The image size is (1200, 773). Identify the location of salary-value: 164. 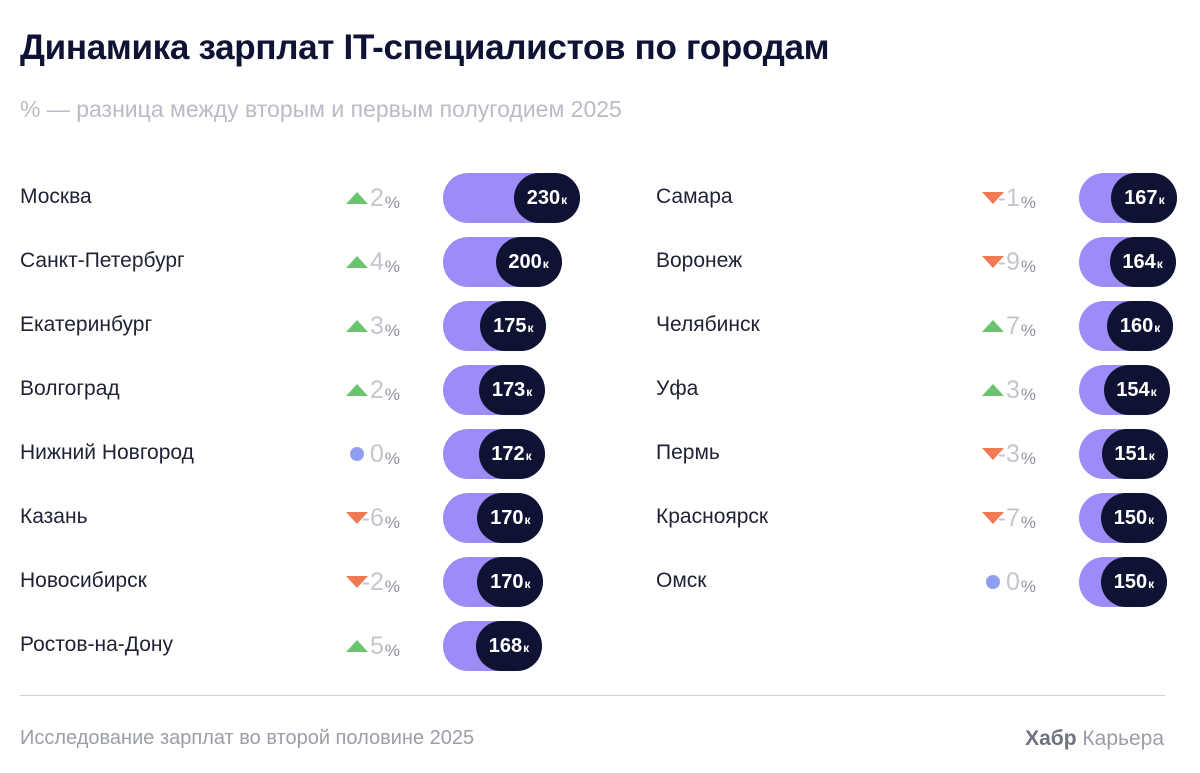
(1139, 262).